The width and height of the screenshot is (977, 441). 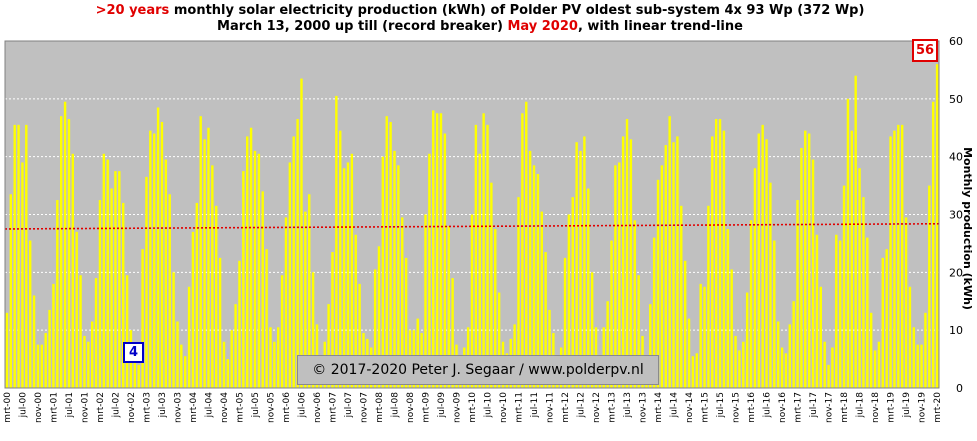 What do you see at coordinates (659, 407) in the screenshot?
I see `x-tick-label: mrt-14` at bounding box center [659, 407].